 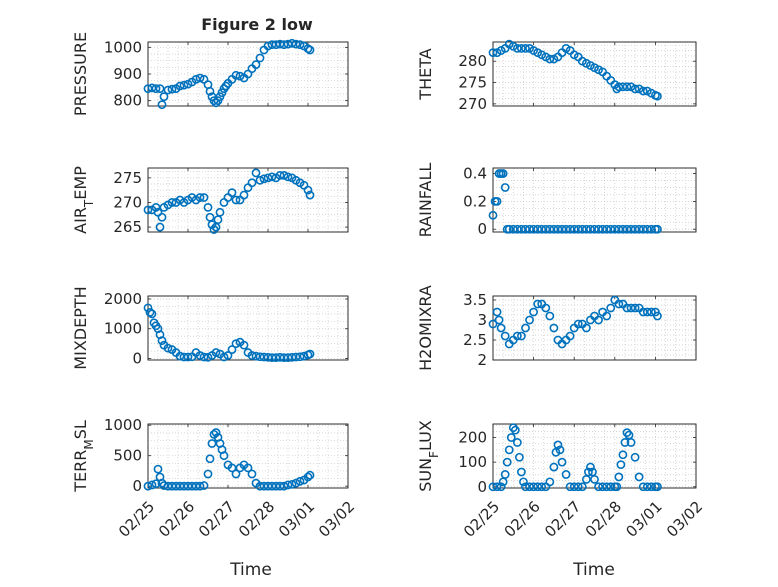 What do you see at coordinates (296, 519) in the screenshot?
I see `x-tick-label: 03/01` at bounding box center [296, 519].